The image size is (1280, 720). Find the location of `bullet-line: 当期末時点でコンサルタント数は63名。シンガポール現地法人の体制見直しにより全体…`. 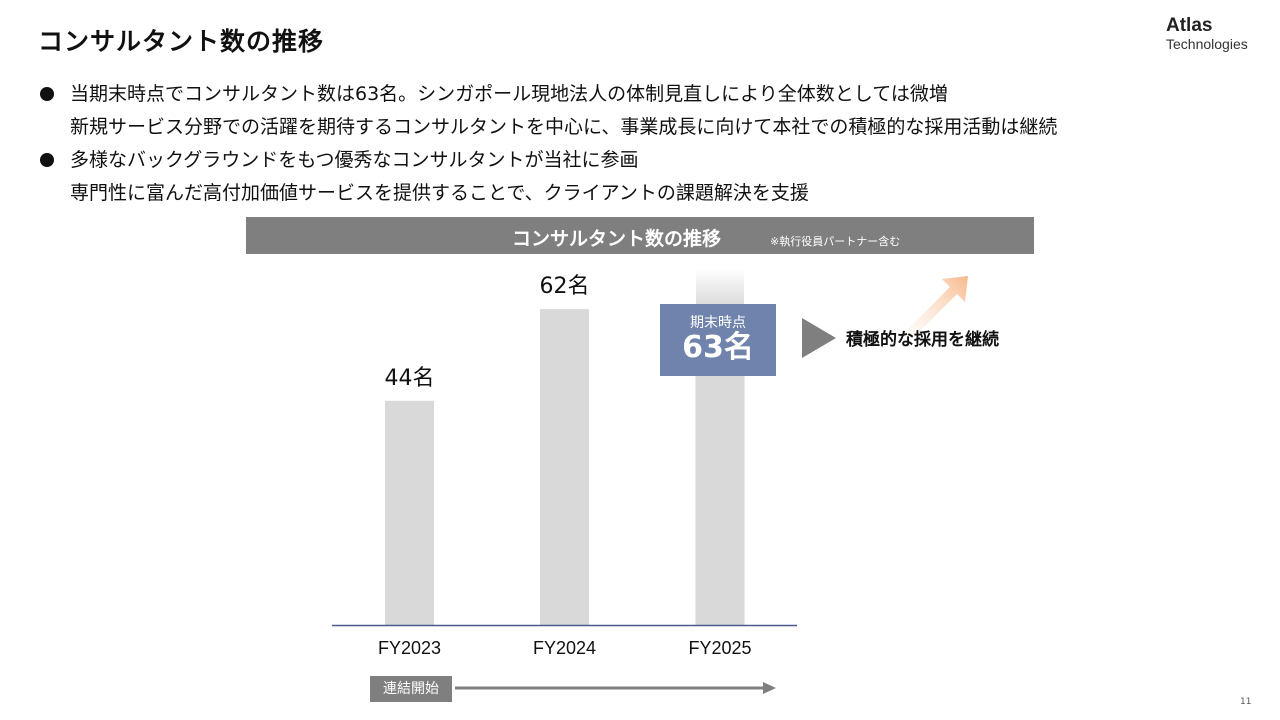

bullet-line: 当期末時点でコンサルタント数は63名。シンガポール現地法人の体制見直しにより全体… is located at coordinates (509, 94).